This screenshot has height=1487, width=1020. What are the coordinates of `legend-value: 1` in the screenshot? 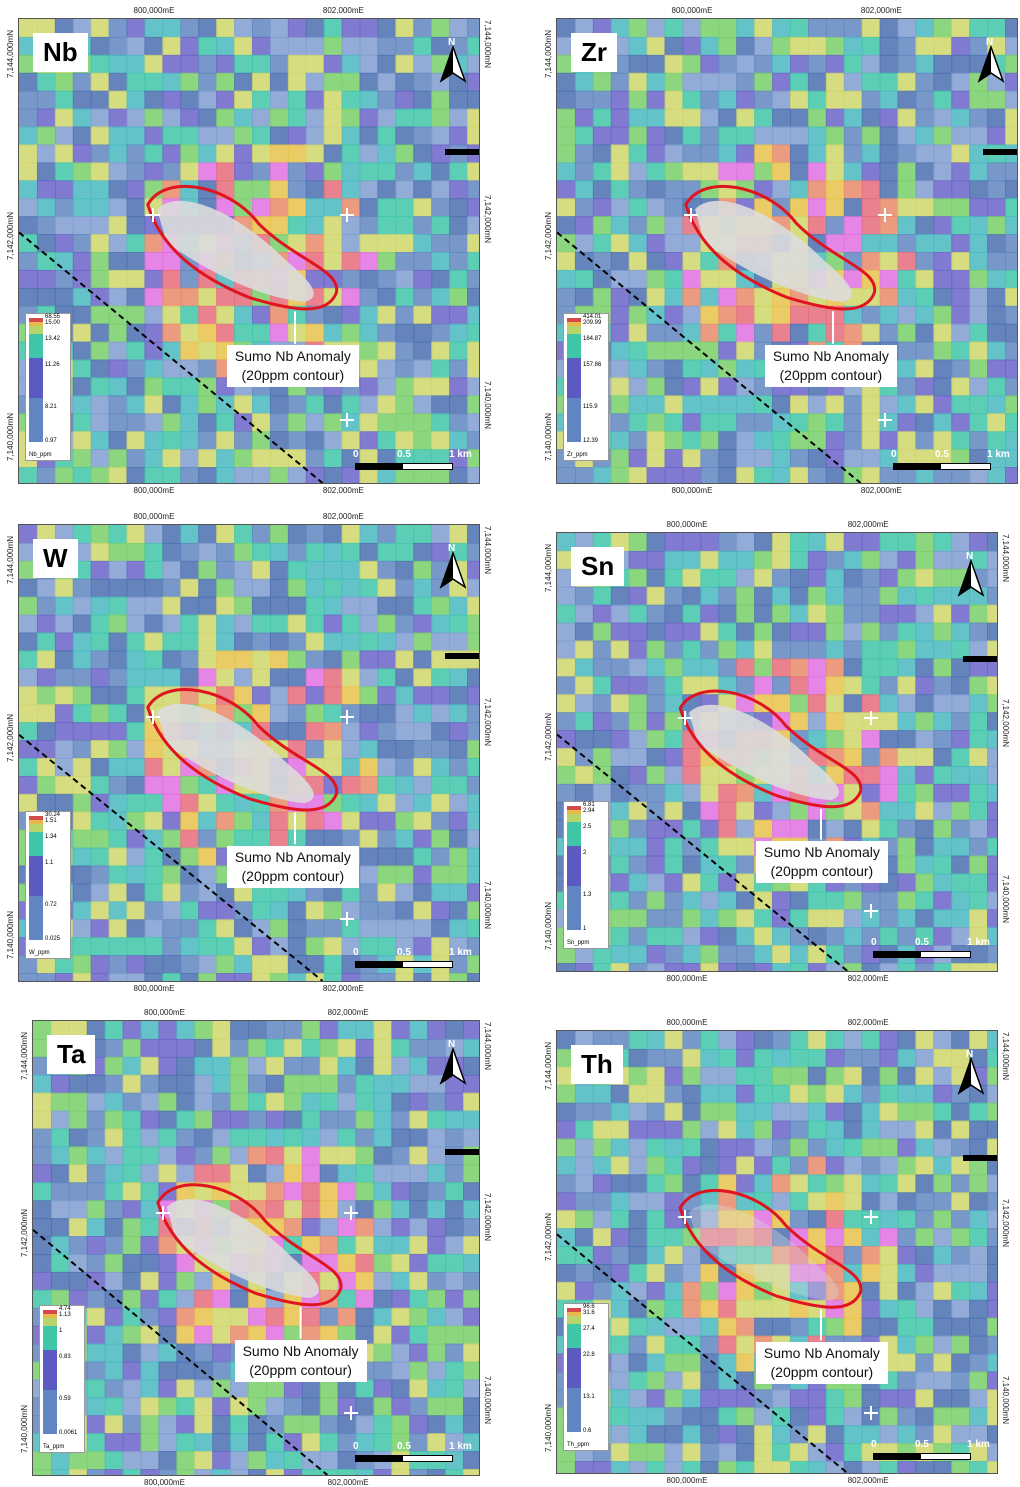 It's located at (585, 929).